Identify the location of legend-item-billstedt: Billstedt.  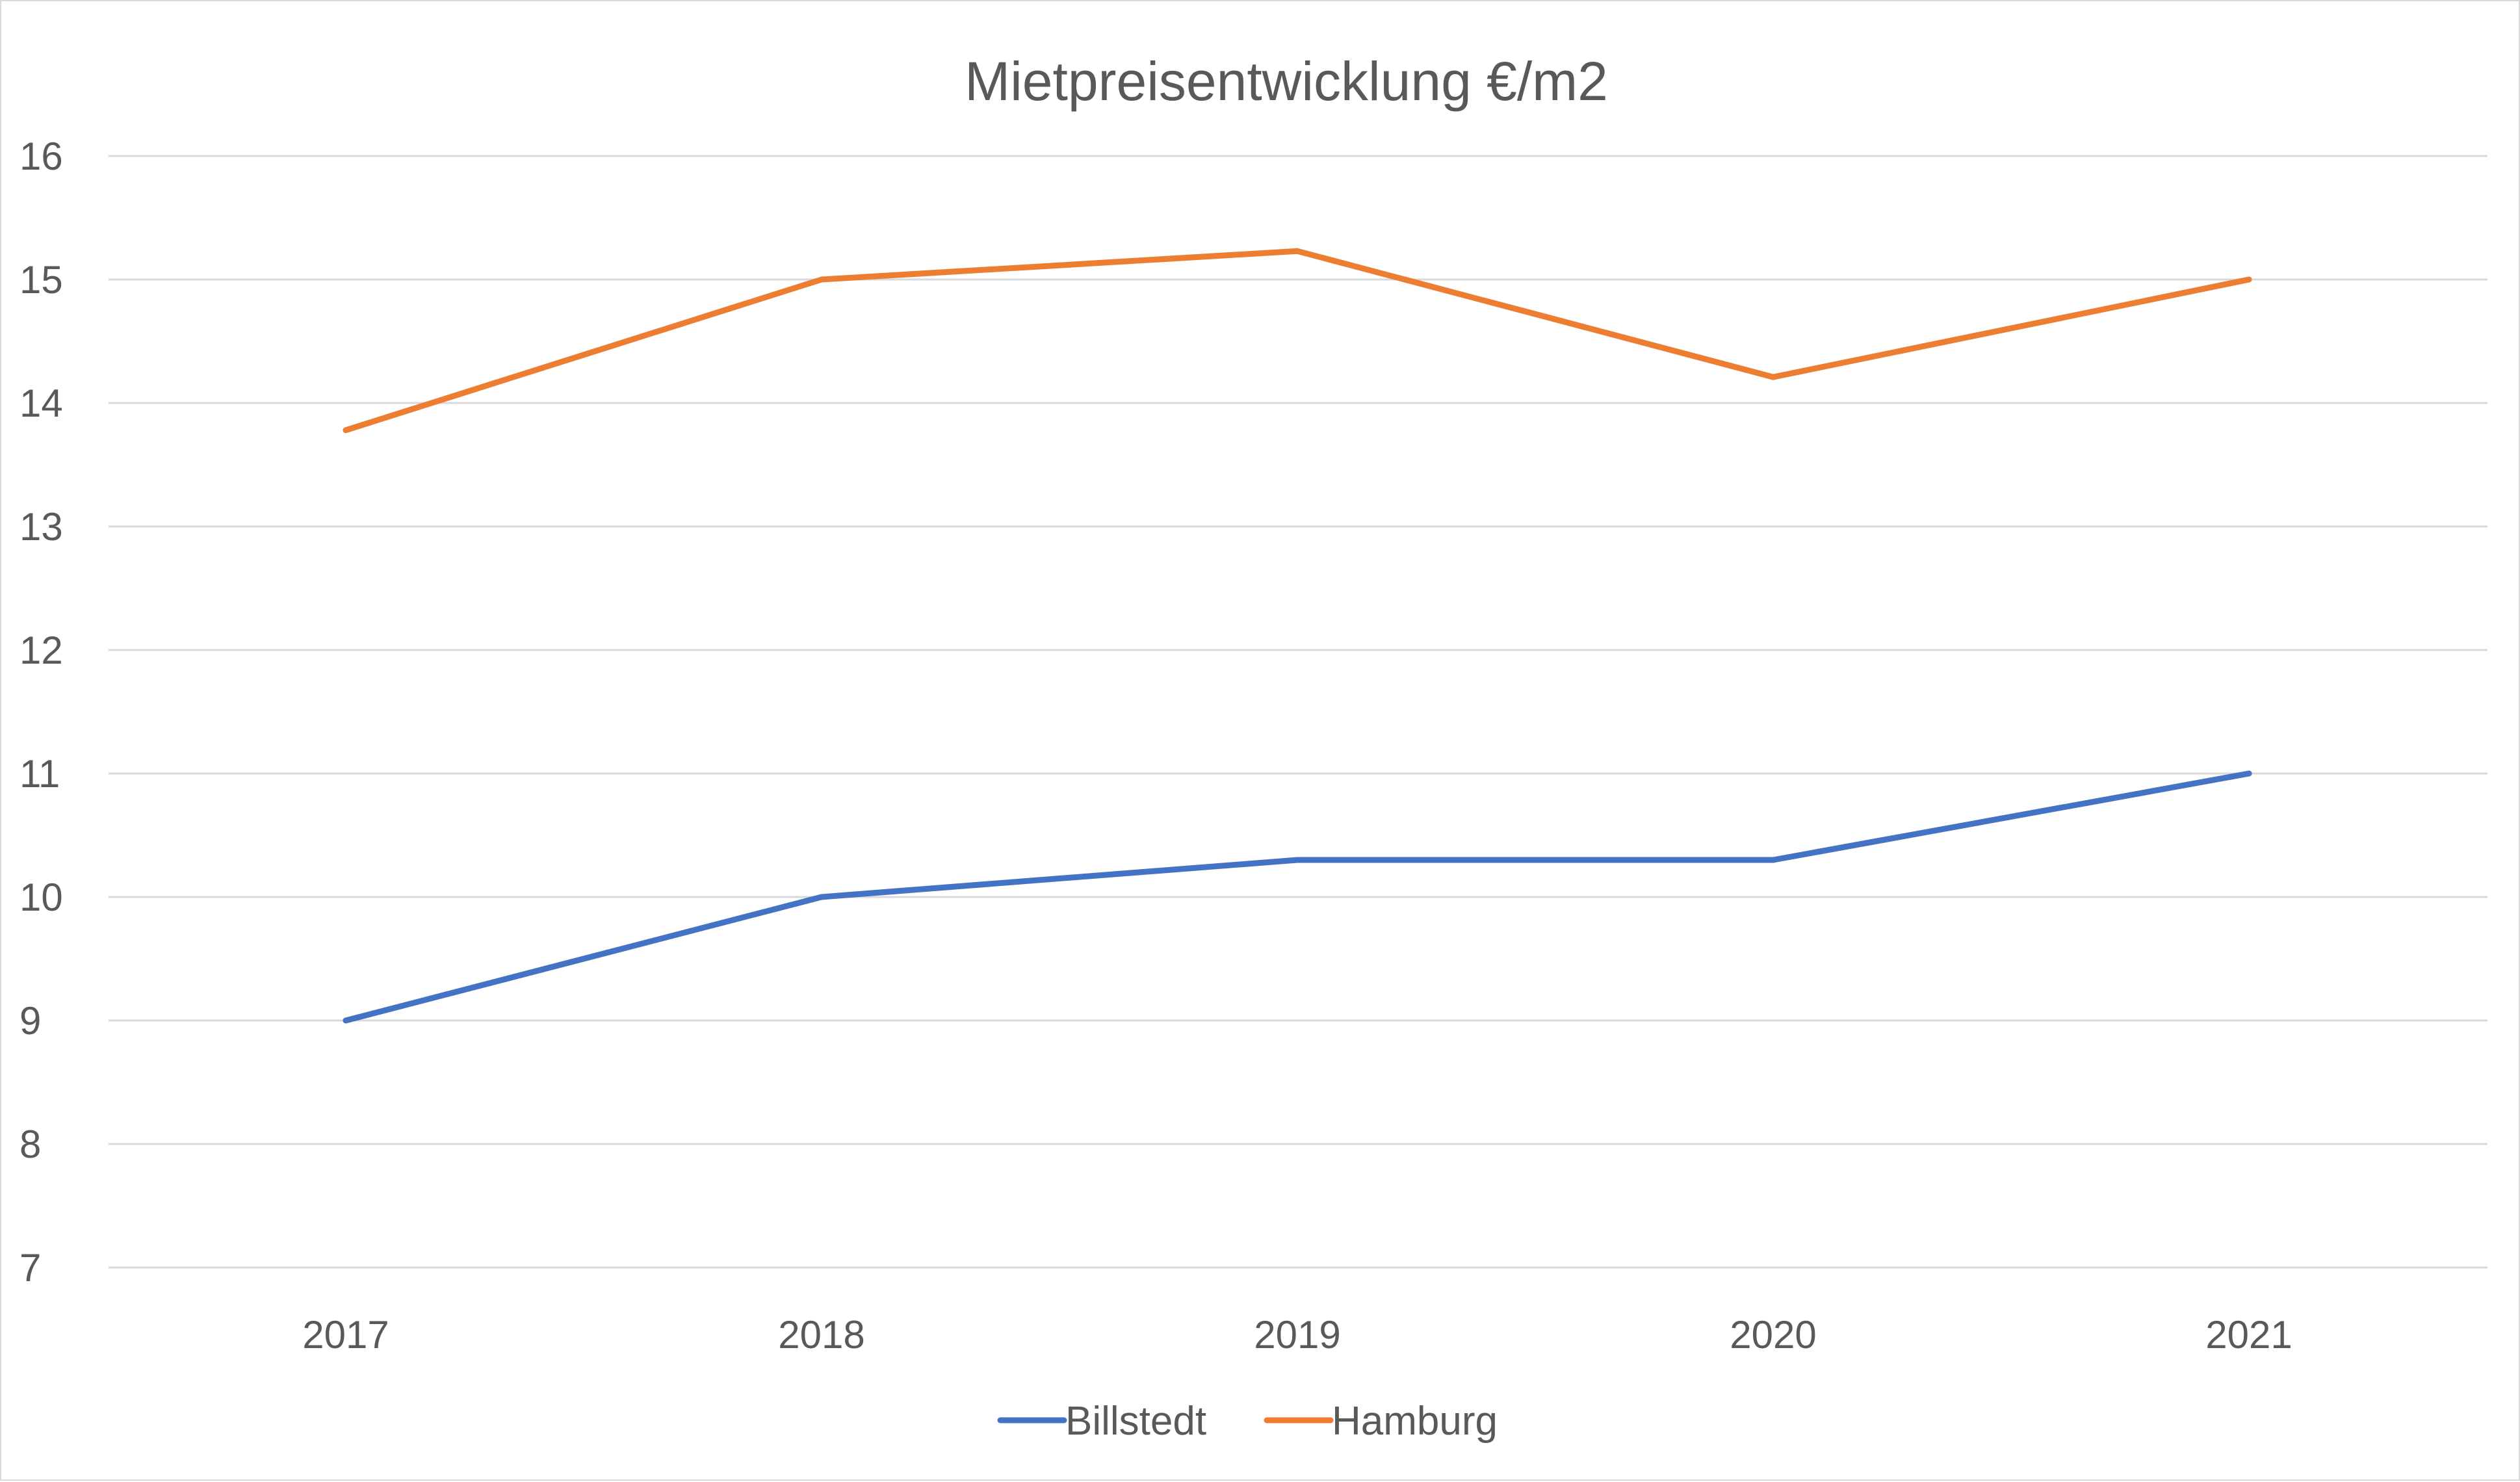
(1101, 1422).